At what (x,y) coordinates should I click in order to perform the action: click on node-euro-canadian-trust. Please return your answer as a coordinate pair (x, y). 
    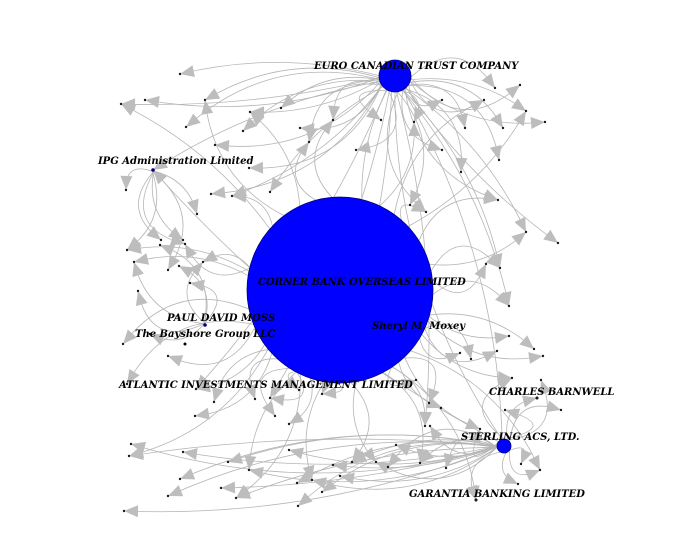
    Looking at the image, I should click on (395, 76).